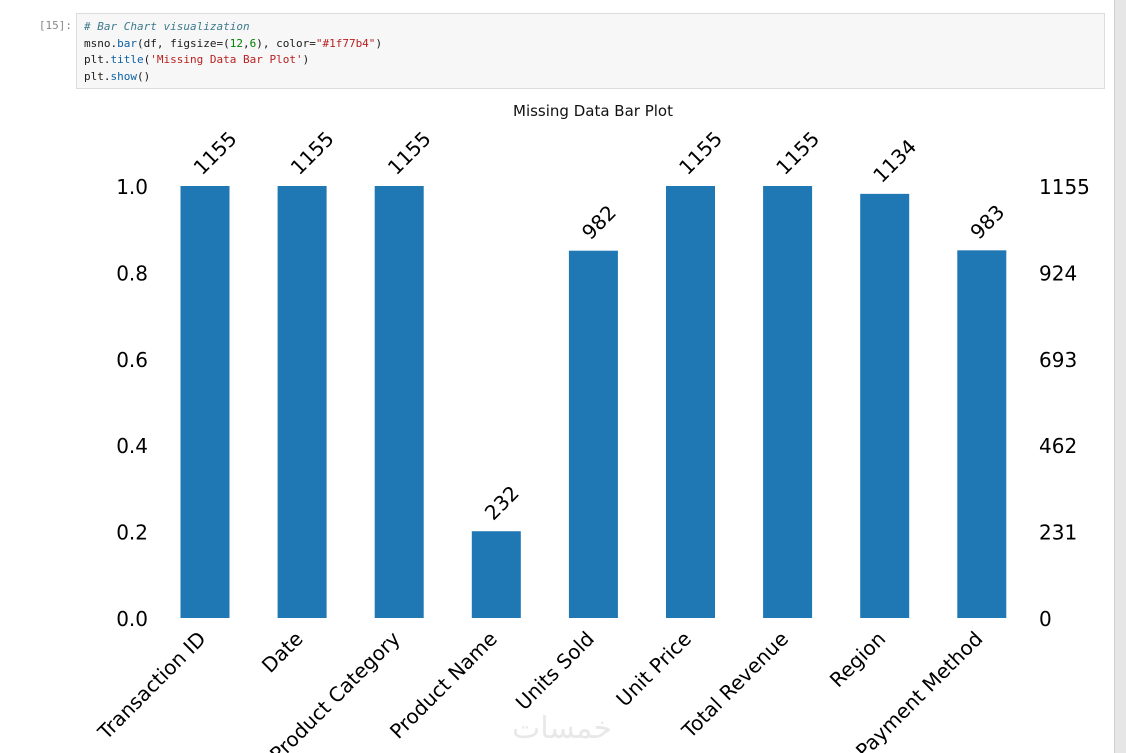 The height and width of the screenshot is (753, 1126). Describe the element at coordinates (282, 652) in the screenshot. I see `category-label: Date` at that location.